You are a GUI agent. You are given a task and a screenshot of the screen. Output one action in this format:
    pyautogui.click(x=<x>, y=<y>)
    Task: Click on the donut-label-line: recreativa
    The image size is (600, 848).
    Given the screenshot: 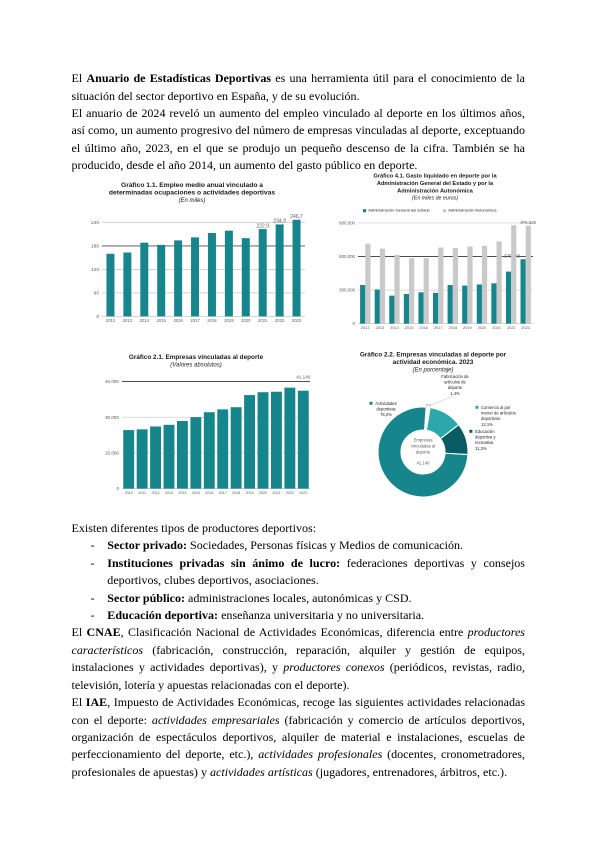 What is the action you would take?
    pyautogui.click(x=484, y=442)
    